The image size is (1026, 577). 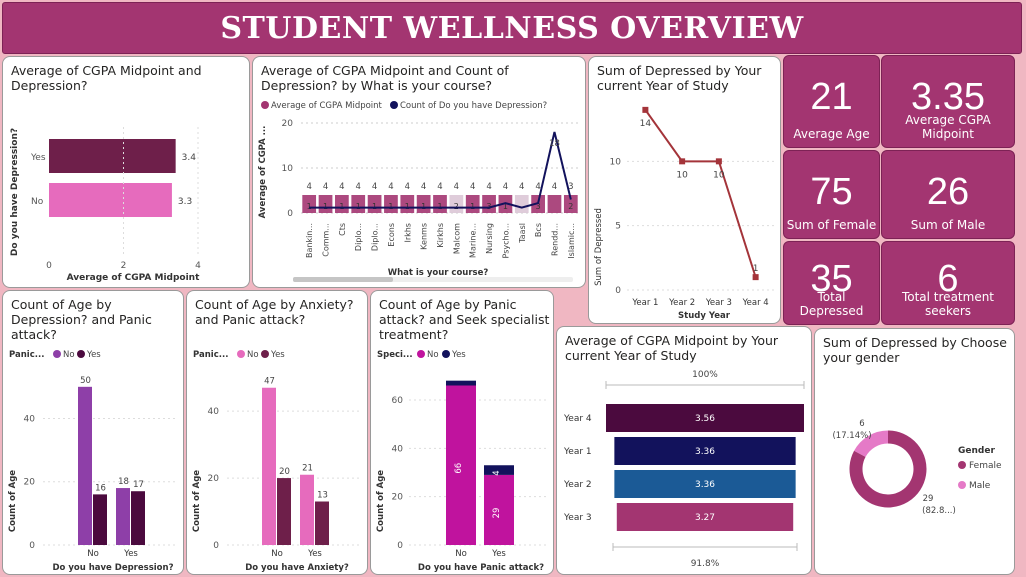 What do you see at coordinates (216, 546) in the screenshot?
I see `y-tick-label: 0` at bounding box center [216, 546].